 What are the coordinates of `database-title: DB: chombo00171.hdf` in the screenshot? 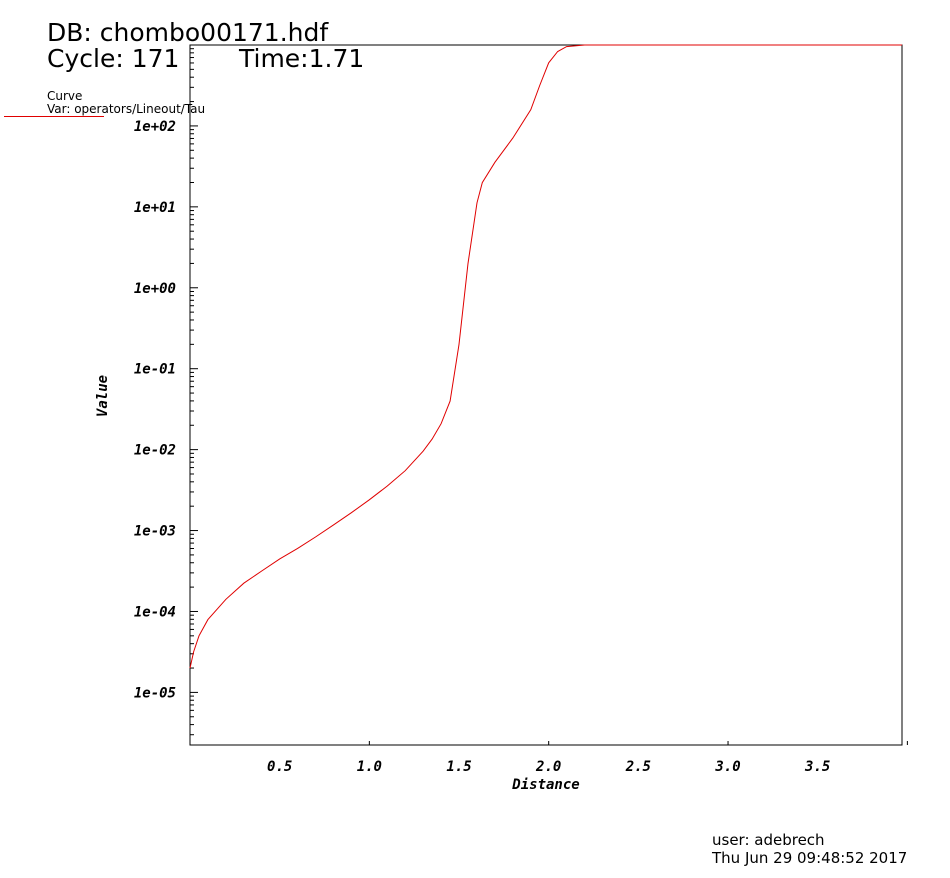 It's located at (188, 32).